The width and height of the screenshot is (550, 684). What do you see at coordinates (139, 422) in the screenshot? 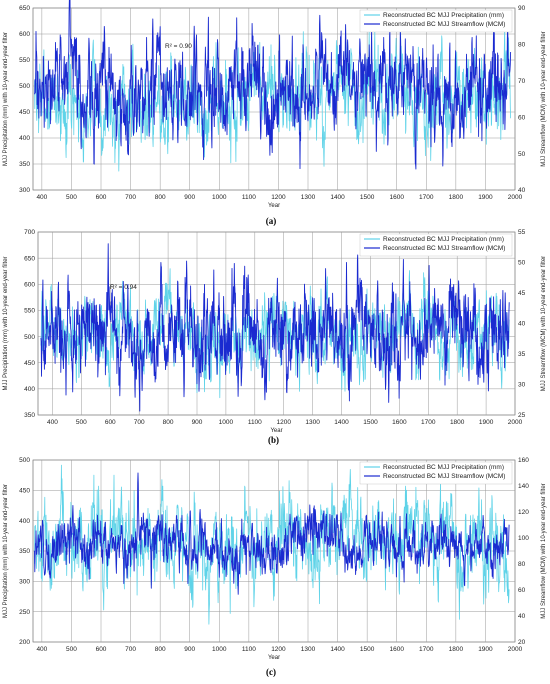
I see `x-tick-label: 700` at bounding box center [139, 422].